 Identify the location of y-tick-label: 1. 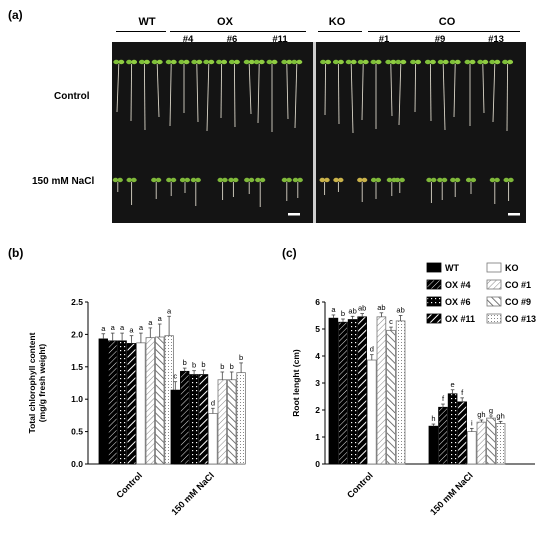
(317, 437).